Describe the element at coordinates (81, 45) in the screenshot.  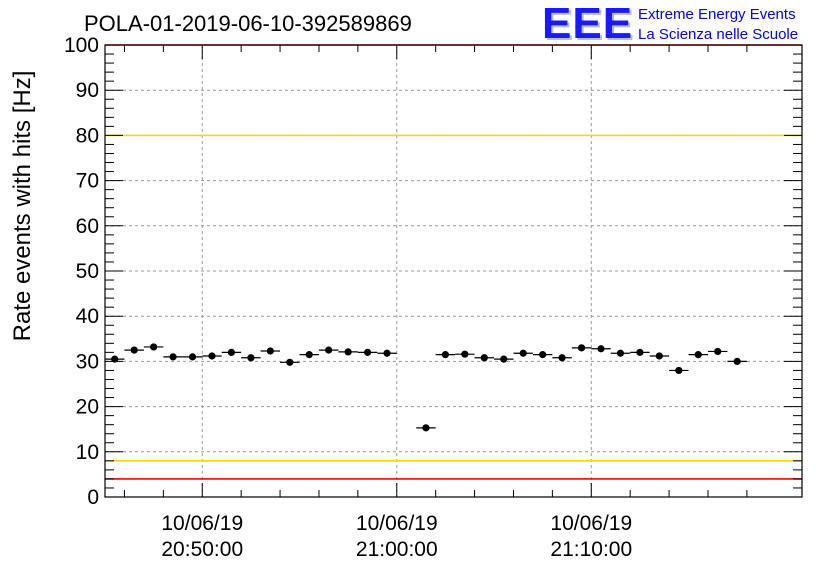
I see `y-tick-label: 100` at that location.